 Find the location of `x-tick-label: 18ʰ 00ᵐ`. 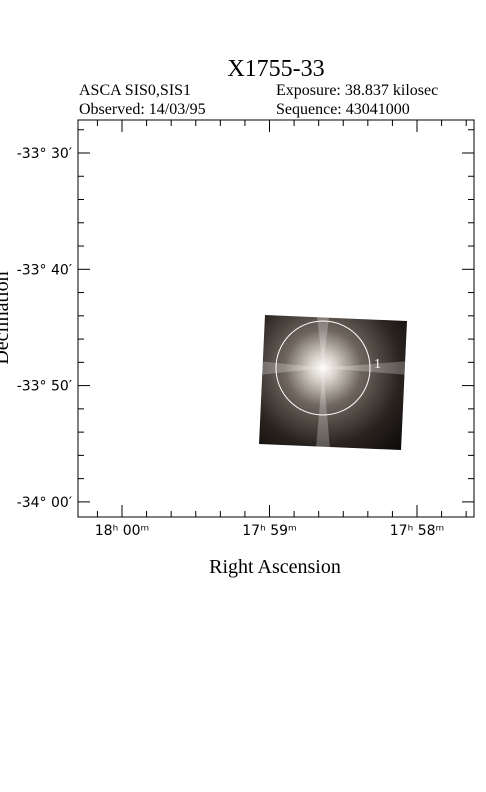

x-tick-label: 18ʰ 00ᵐ is located at coordinates (122, 531).